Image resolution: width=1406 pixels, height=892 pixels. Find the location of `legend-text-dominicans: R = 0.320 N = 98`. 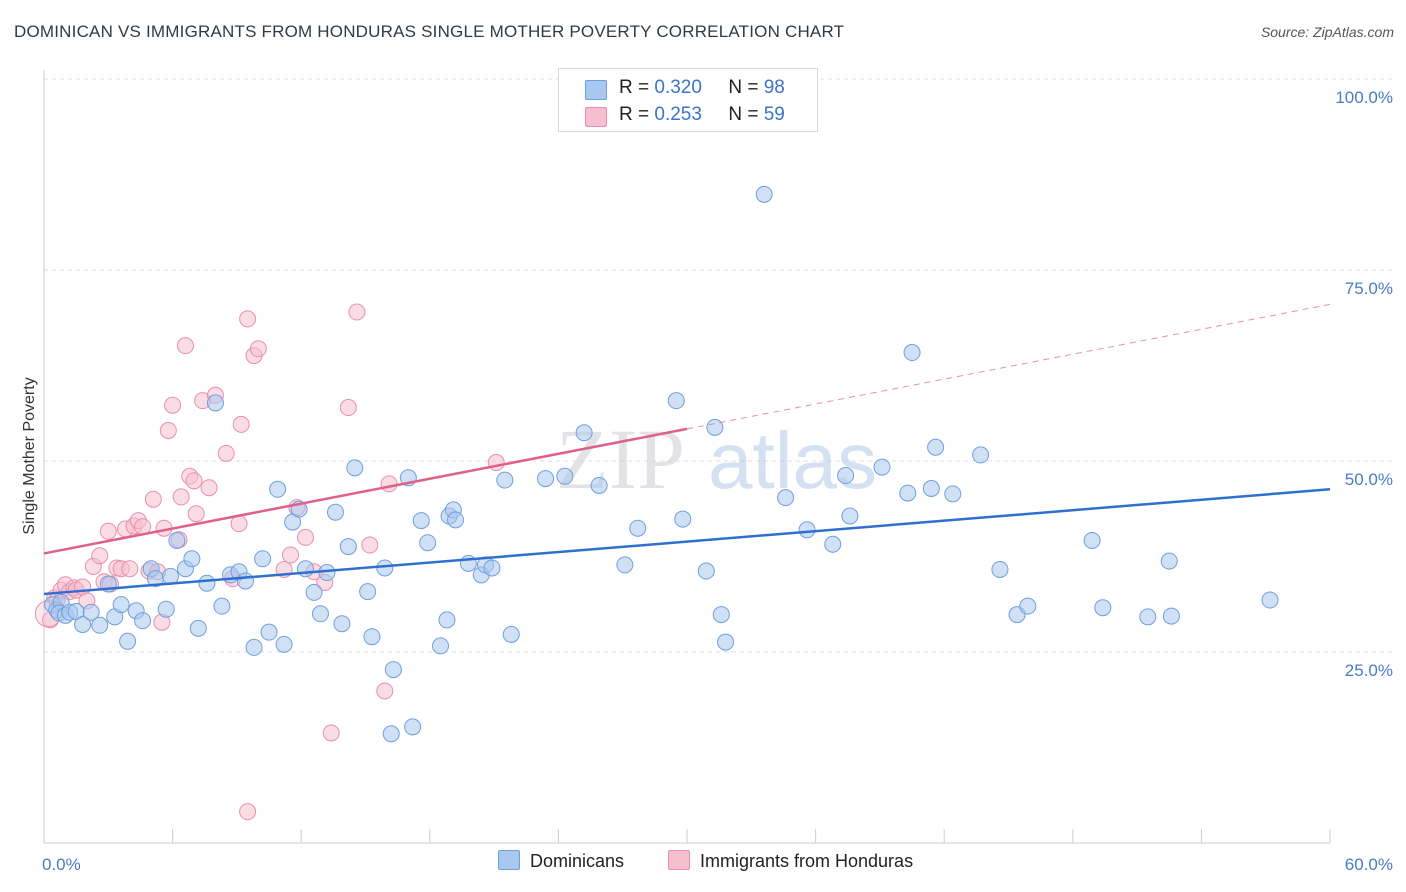

legend-text-dominicans: R = 0.320 N = 98 is located at coordinates (702, 88).